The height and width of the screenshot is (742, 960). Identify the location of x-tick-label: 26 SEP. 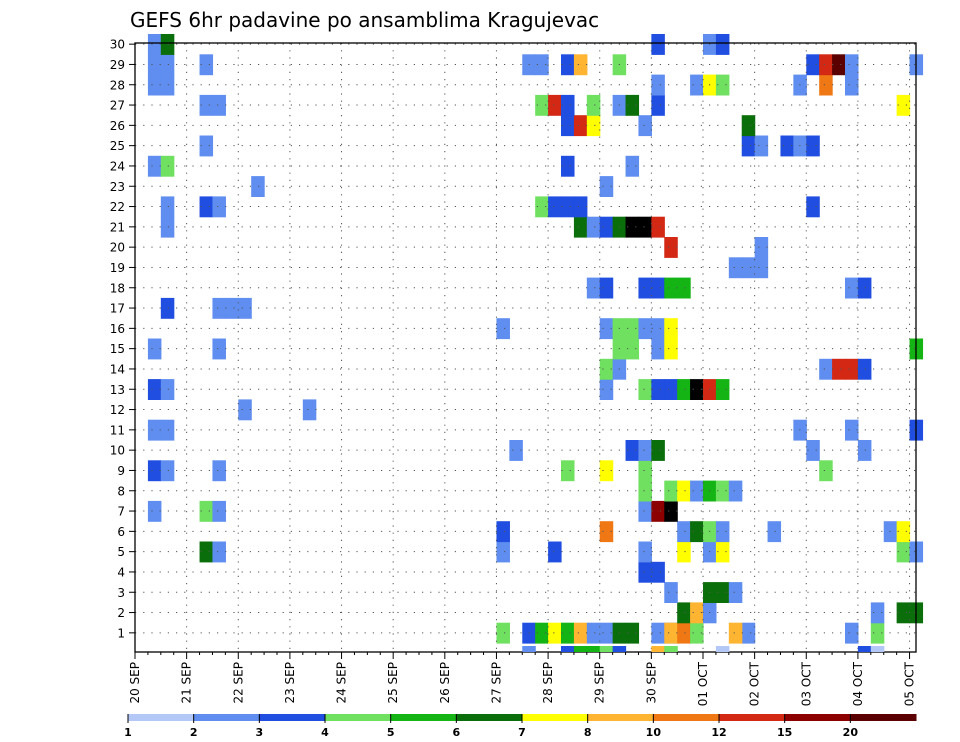
(445, 683).